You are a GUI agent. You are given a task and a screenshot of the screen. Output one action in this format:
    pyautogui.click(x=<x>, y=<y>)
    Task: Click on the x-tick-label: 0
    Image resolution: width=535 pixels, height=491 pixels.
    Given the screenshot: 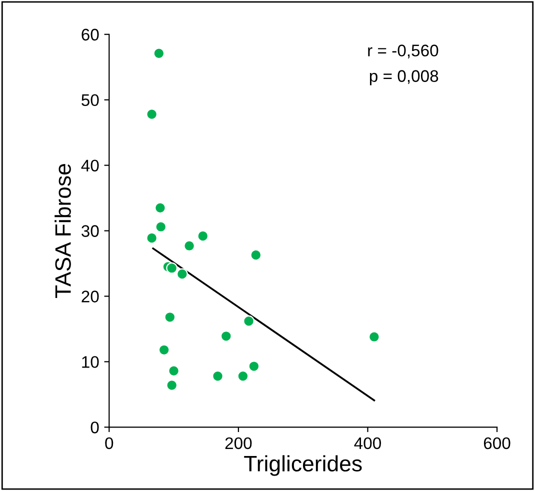 What is the action you would take?
    pyautogui.click(x=109, y=443)
    